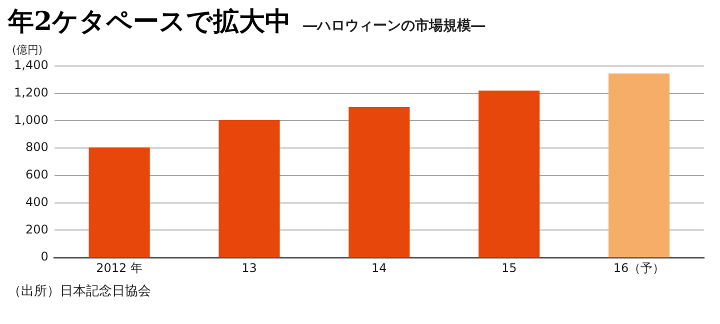 This screenshot has width=720, height=324. I want to click on y-tick-label: 200, so click(36, 229).